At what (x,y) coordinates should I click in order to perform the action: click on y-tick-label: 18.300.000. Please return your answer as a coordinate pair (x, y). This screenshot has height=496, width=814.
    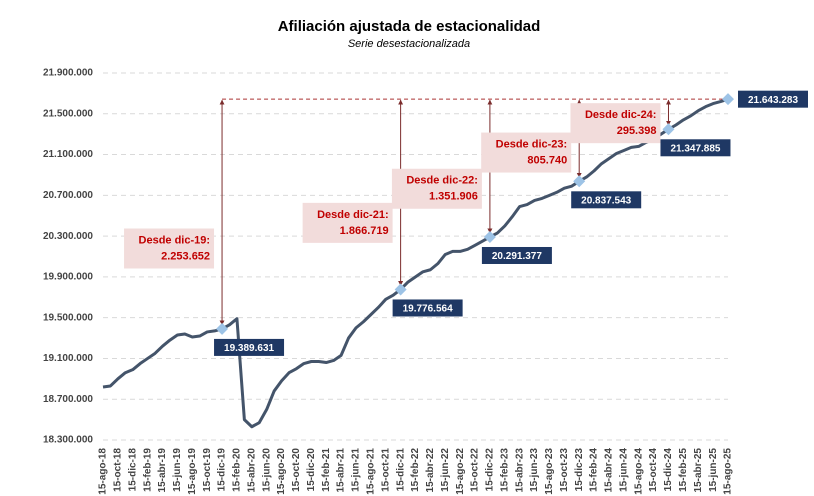
    Looking at the image, I should click on (68, 440).